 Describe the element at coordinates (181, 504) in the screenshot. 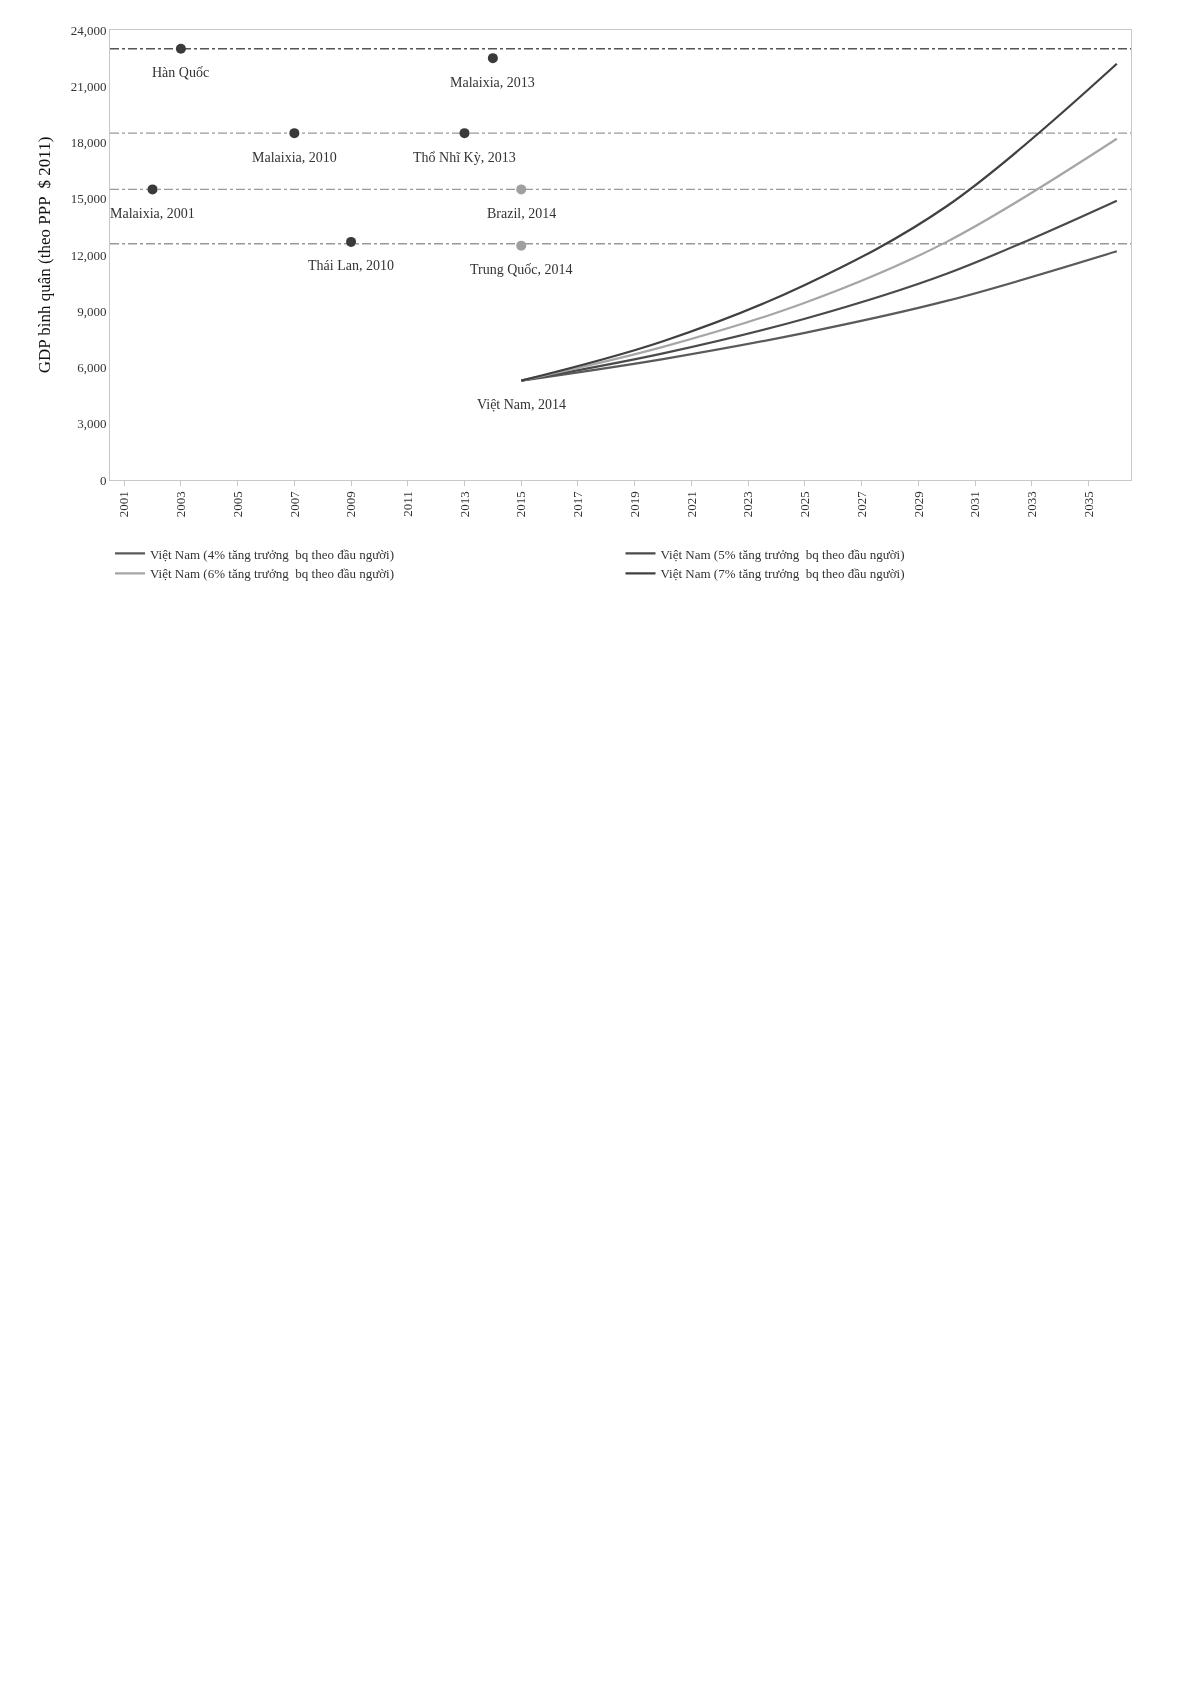

I see `x-tick-label: 2003` at that location.